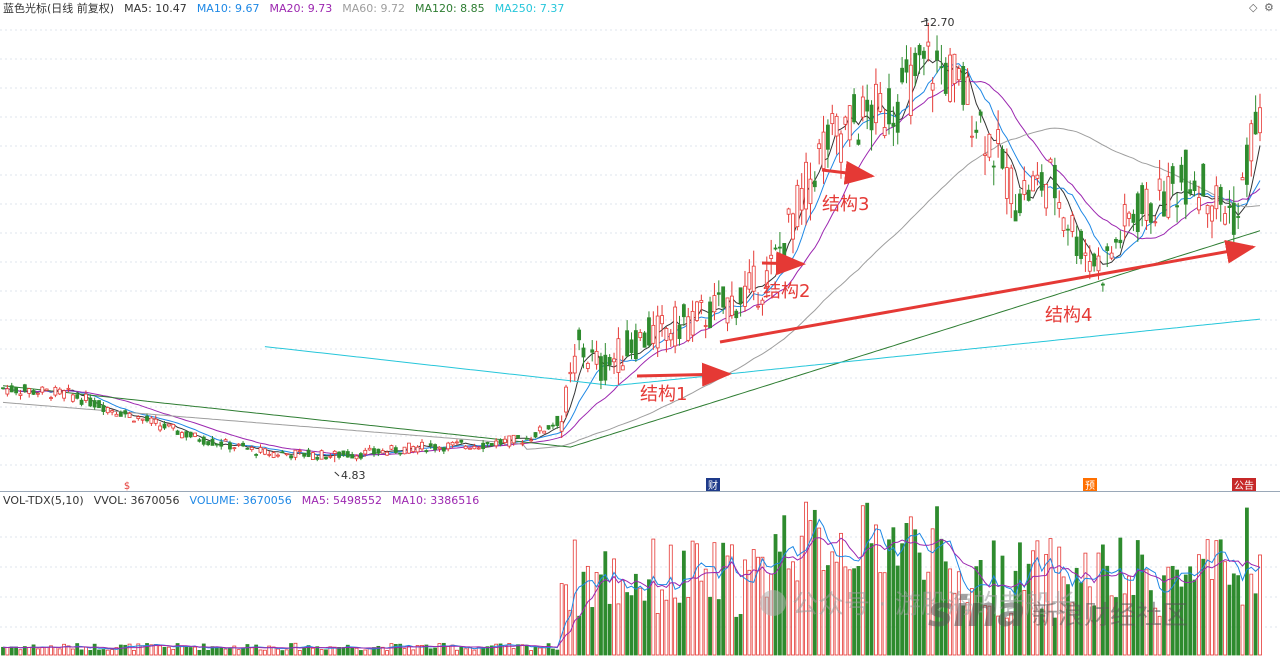 The height and width of the screenshot is (657, 1280). Describe the element at coordinates (762, 352) in the screenshot. I see `ma250-line` at that location.